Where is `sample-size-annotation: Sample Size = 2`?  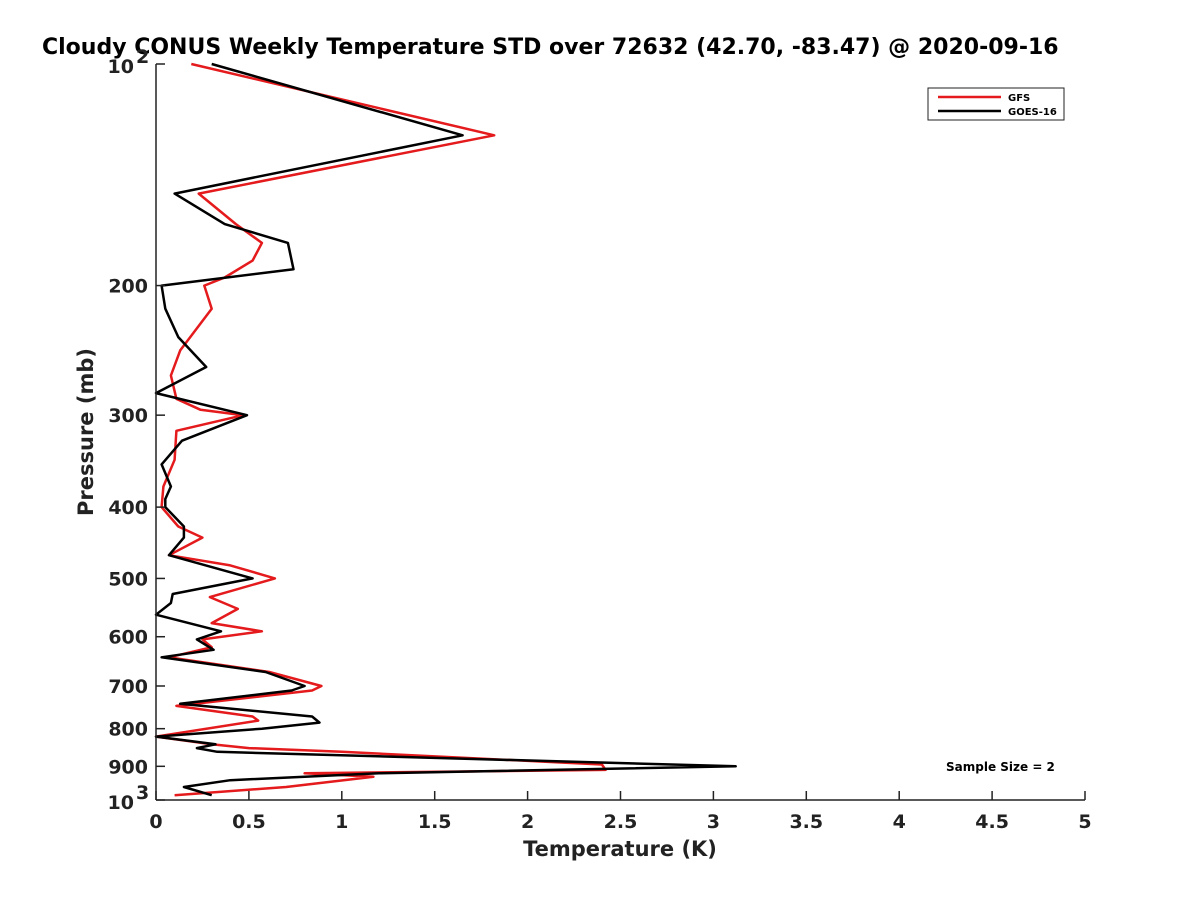
sample-size-annotation: Sample Size = 2 is located at coordinates (1000, 767).